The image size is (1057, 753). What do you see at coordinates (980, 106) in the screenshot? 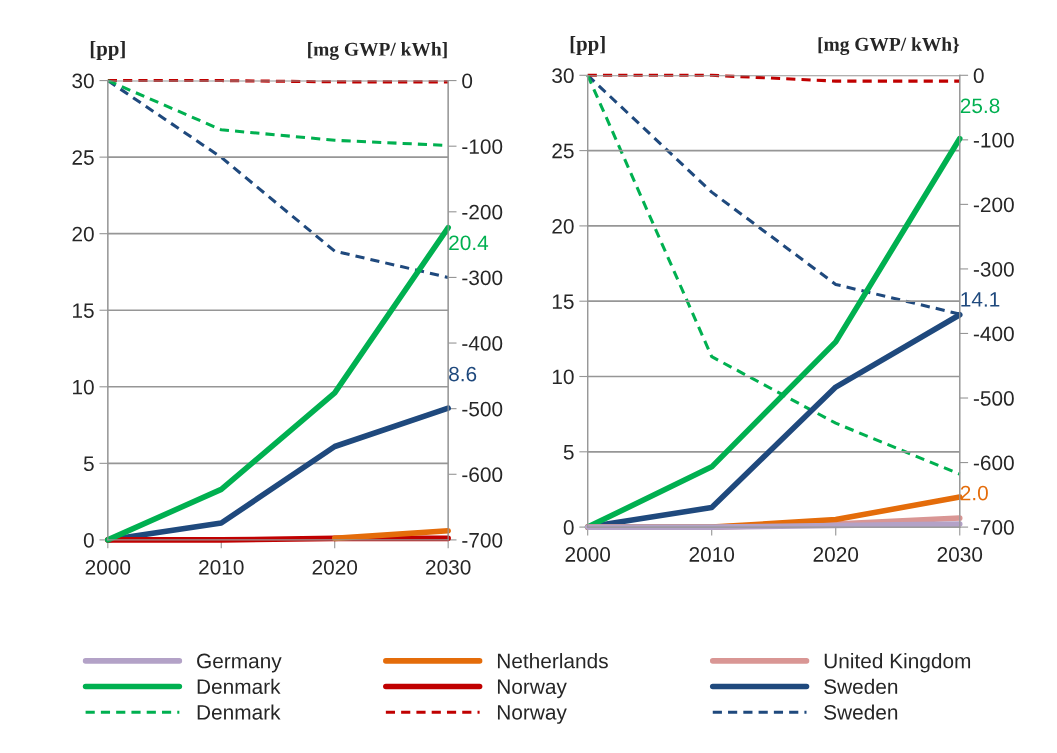
I see `data-label: 25.8` at bounding box center [980, 106].